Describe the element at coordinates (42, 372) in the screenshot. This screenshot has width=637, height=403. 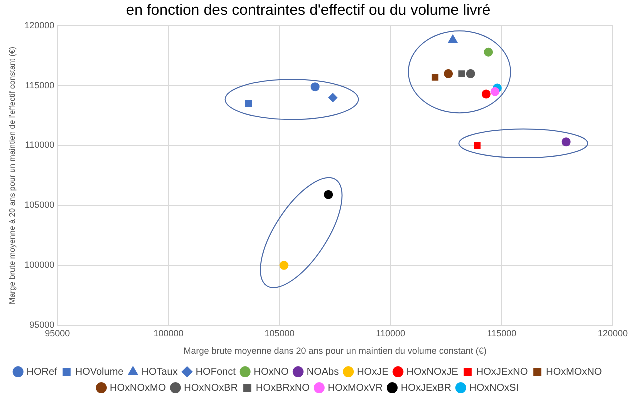
I see `legend-label: HORef` at that location.